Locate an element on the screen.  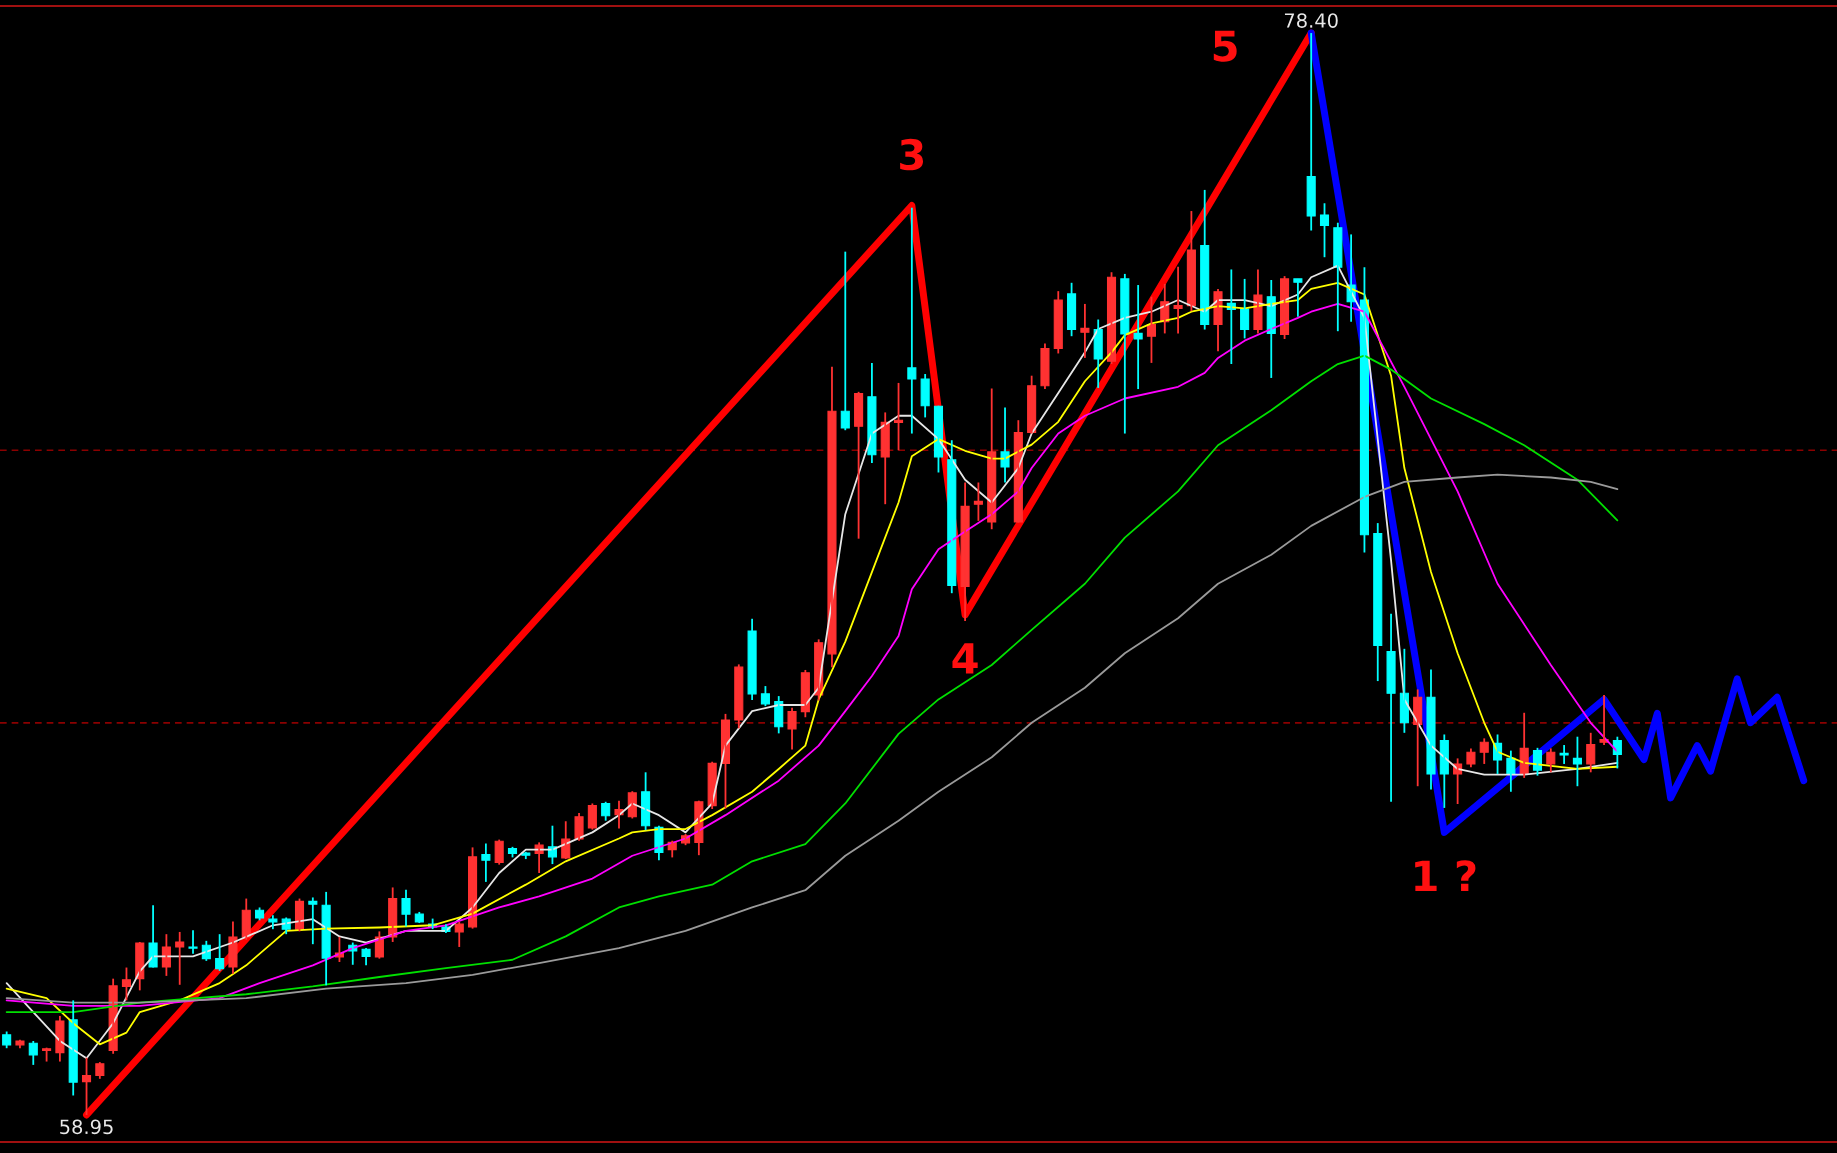
annotation: 3 is located at coordinates (912, 154).